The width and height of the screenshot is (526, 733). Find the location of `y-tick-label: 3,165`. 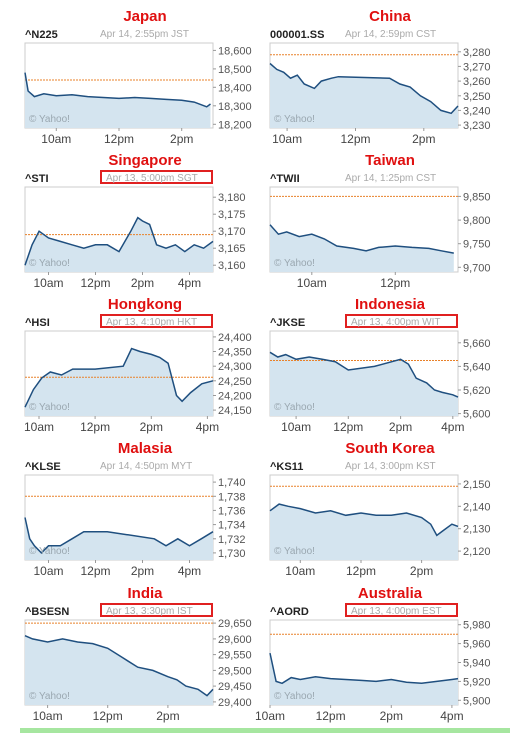

y-tick-label: 3,165 is located at coordinates (232, 249).